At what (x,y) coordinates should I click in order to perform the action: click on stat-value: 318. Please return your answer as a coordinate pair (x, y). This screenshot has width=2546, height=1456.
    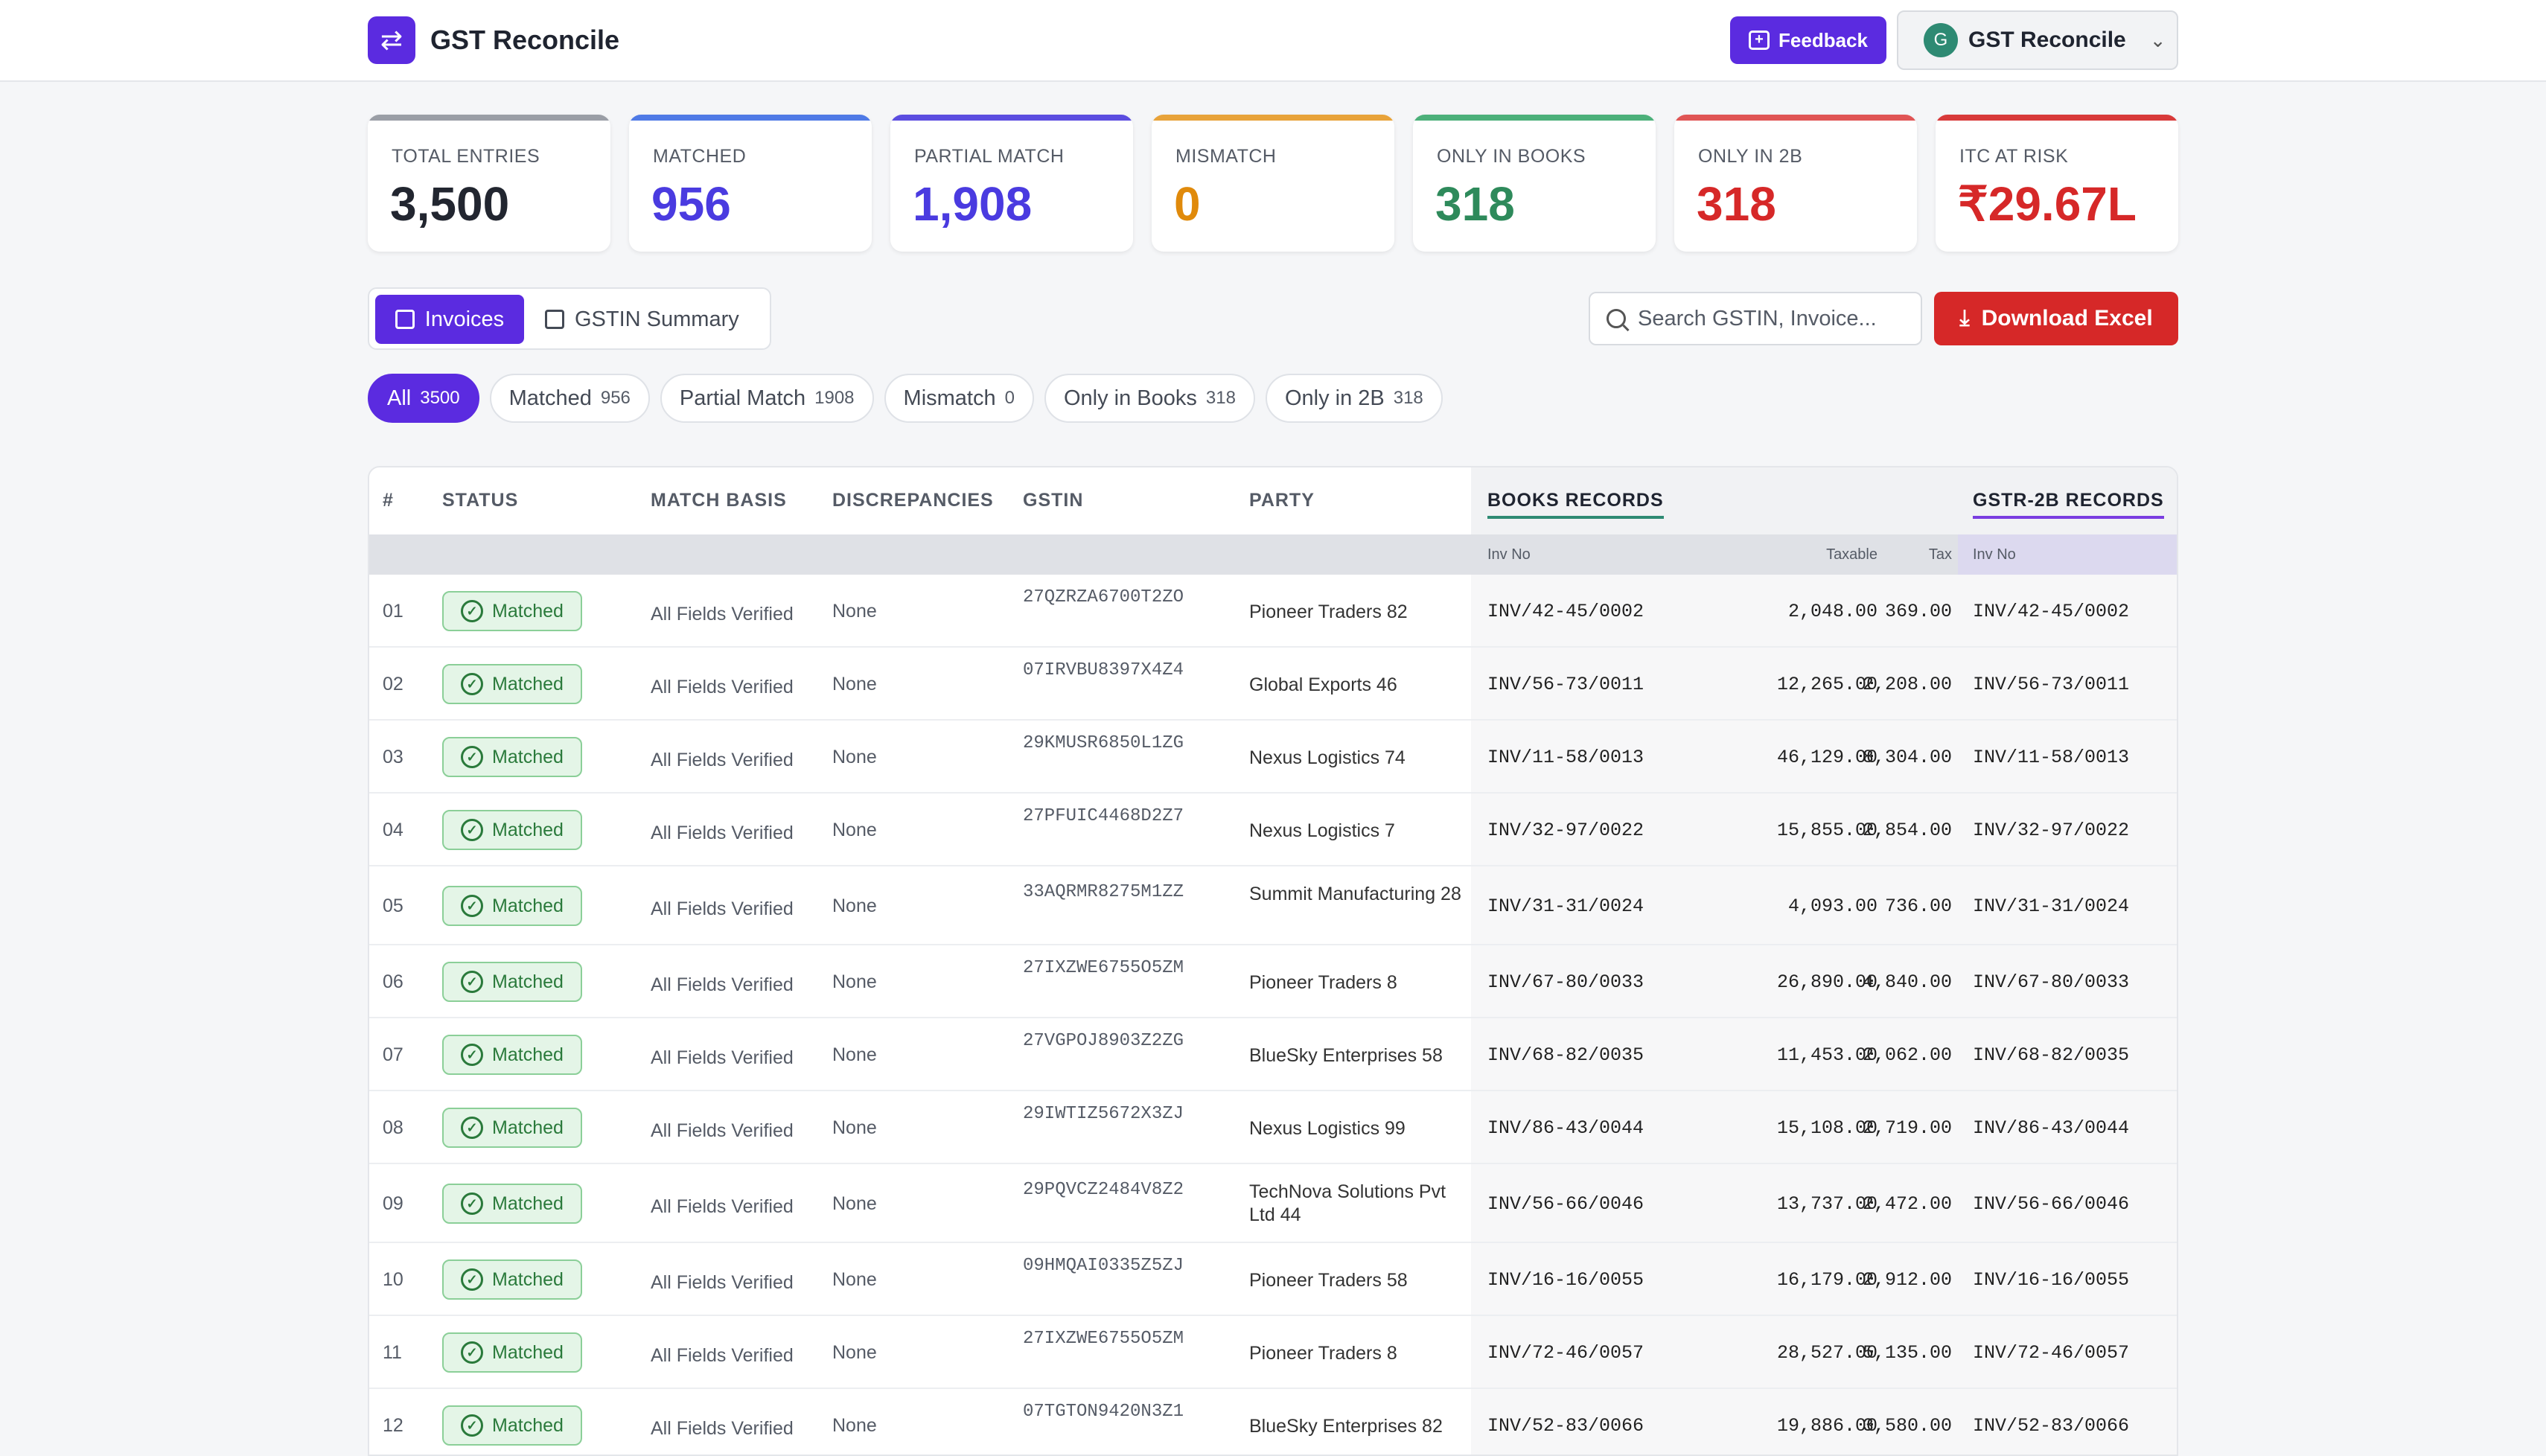
    Looking at the image, I should click on (1475, 204).